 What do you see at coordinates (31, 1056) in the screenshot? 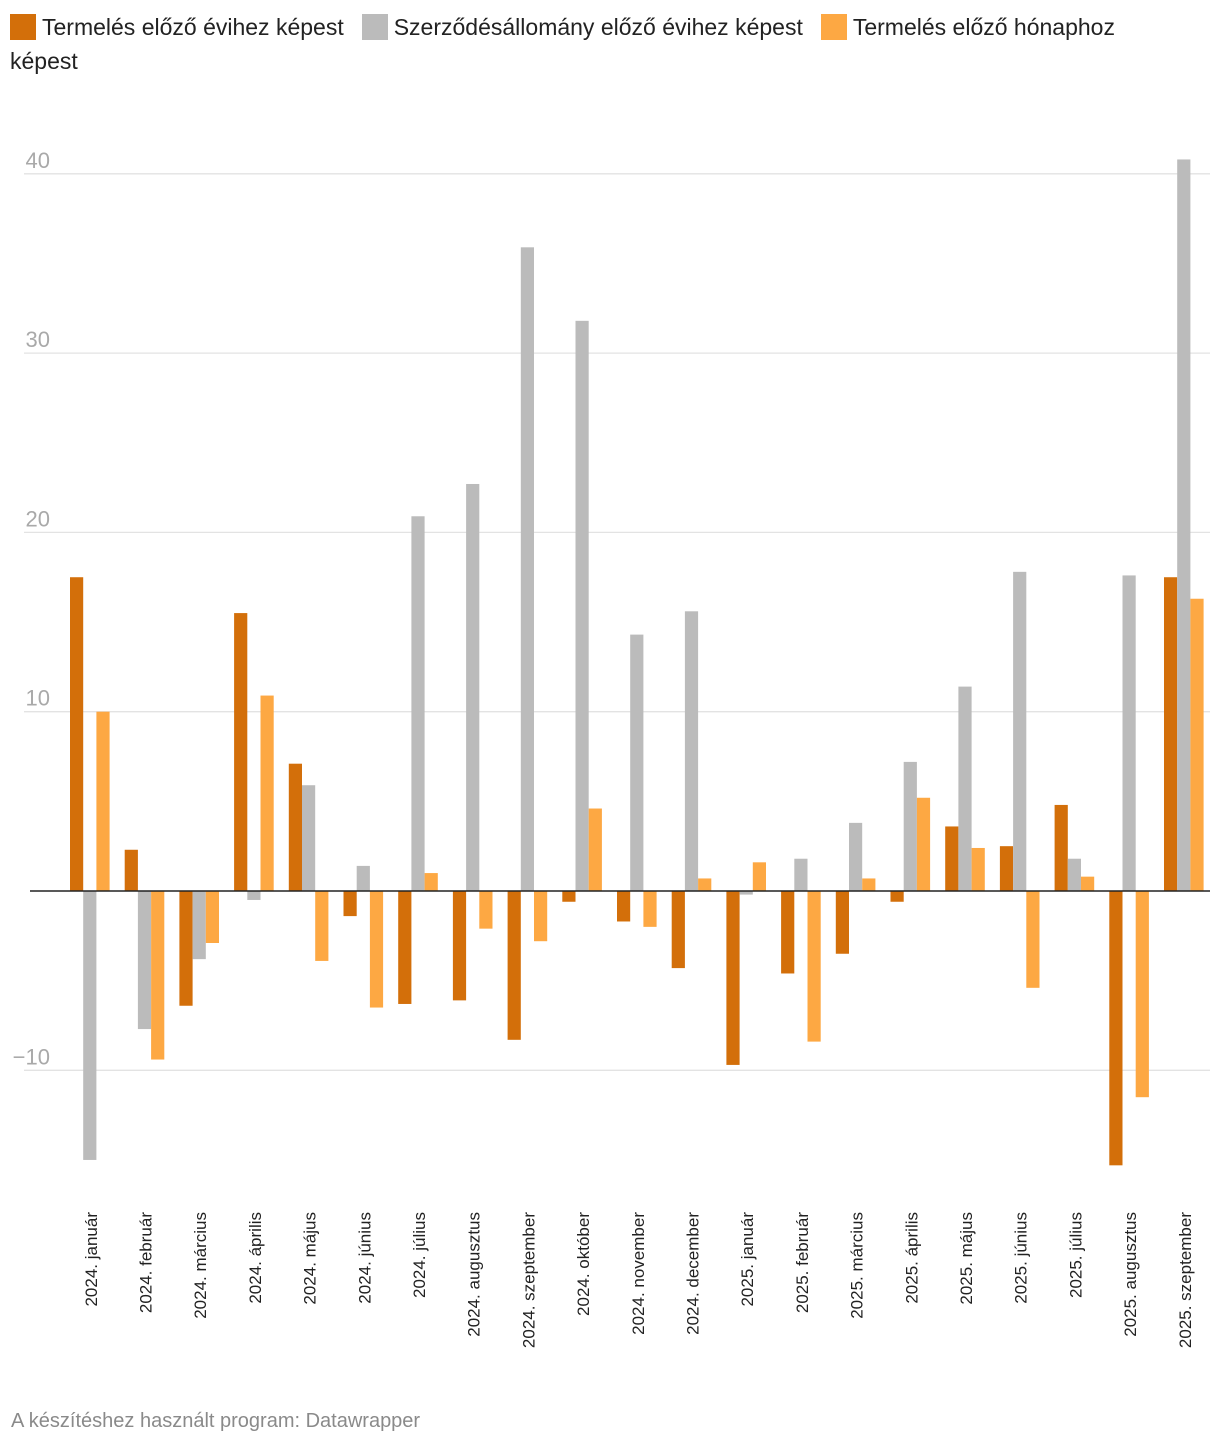
I see `y-tick-label: −10` at bounding box center [31, 1056].